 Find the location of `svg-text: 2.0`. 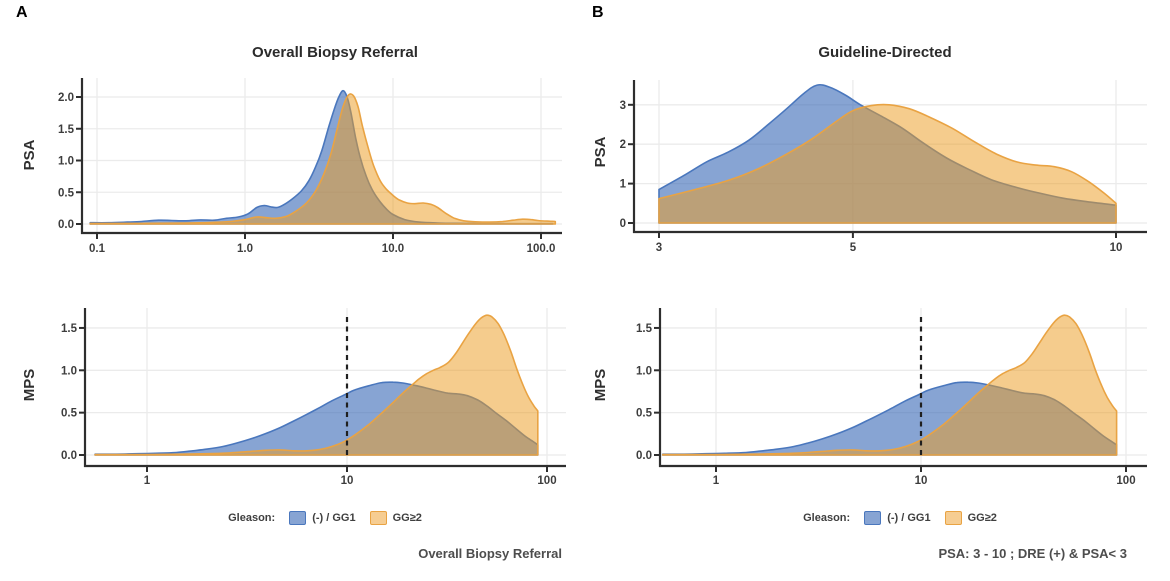

svg-text: 2.0 is located at coordinates (66, 98).